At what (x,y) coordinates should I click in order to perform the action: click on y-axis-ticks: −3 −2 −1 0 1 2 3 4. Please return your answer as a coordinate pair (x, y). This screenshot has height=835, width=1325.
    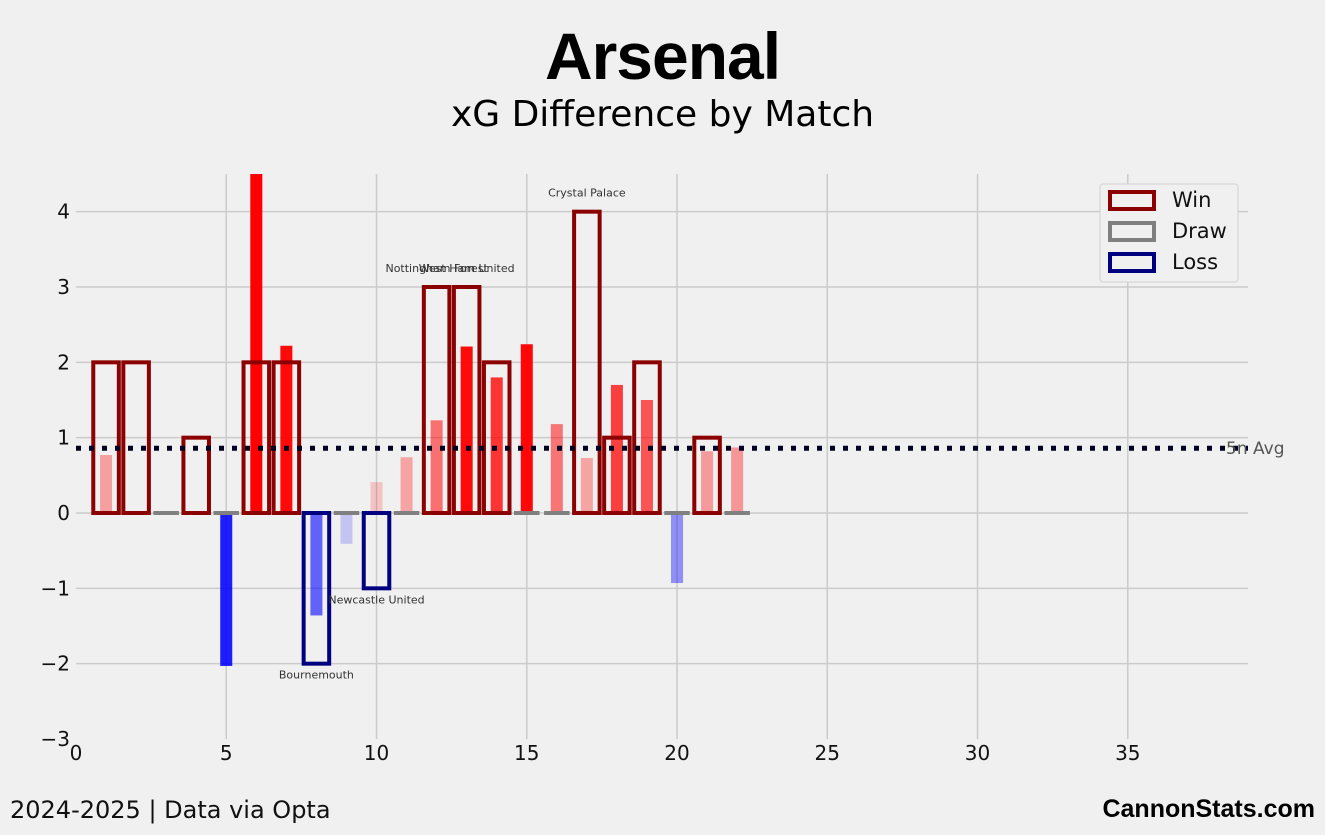
    Looking at the image, I should click on (55, 475).